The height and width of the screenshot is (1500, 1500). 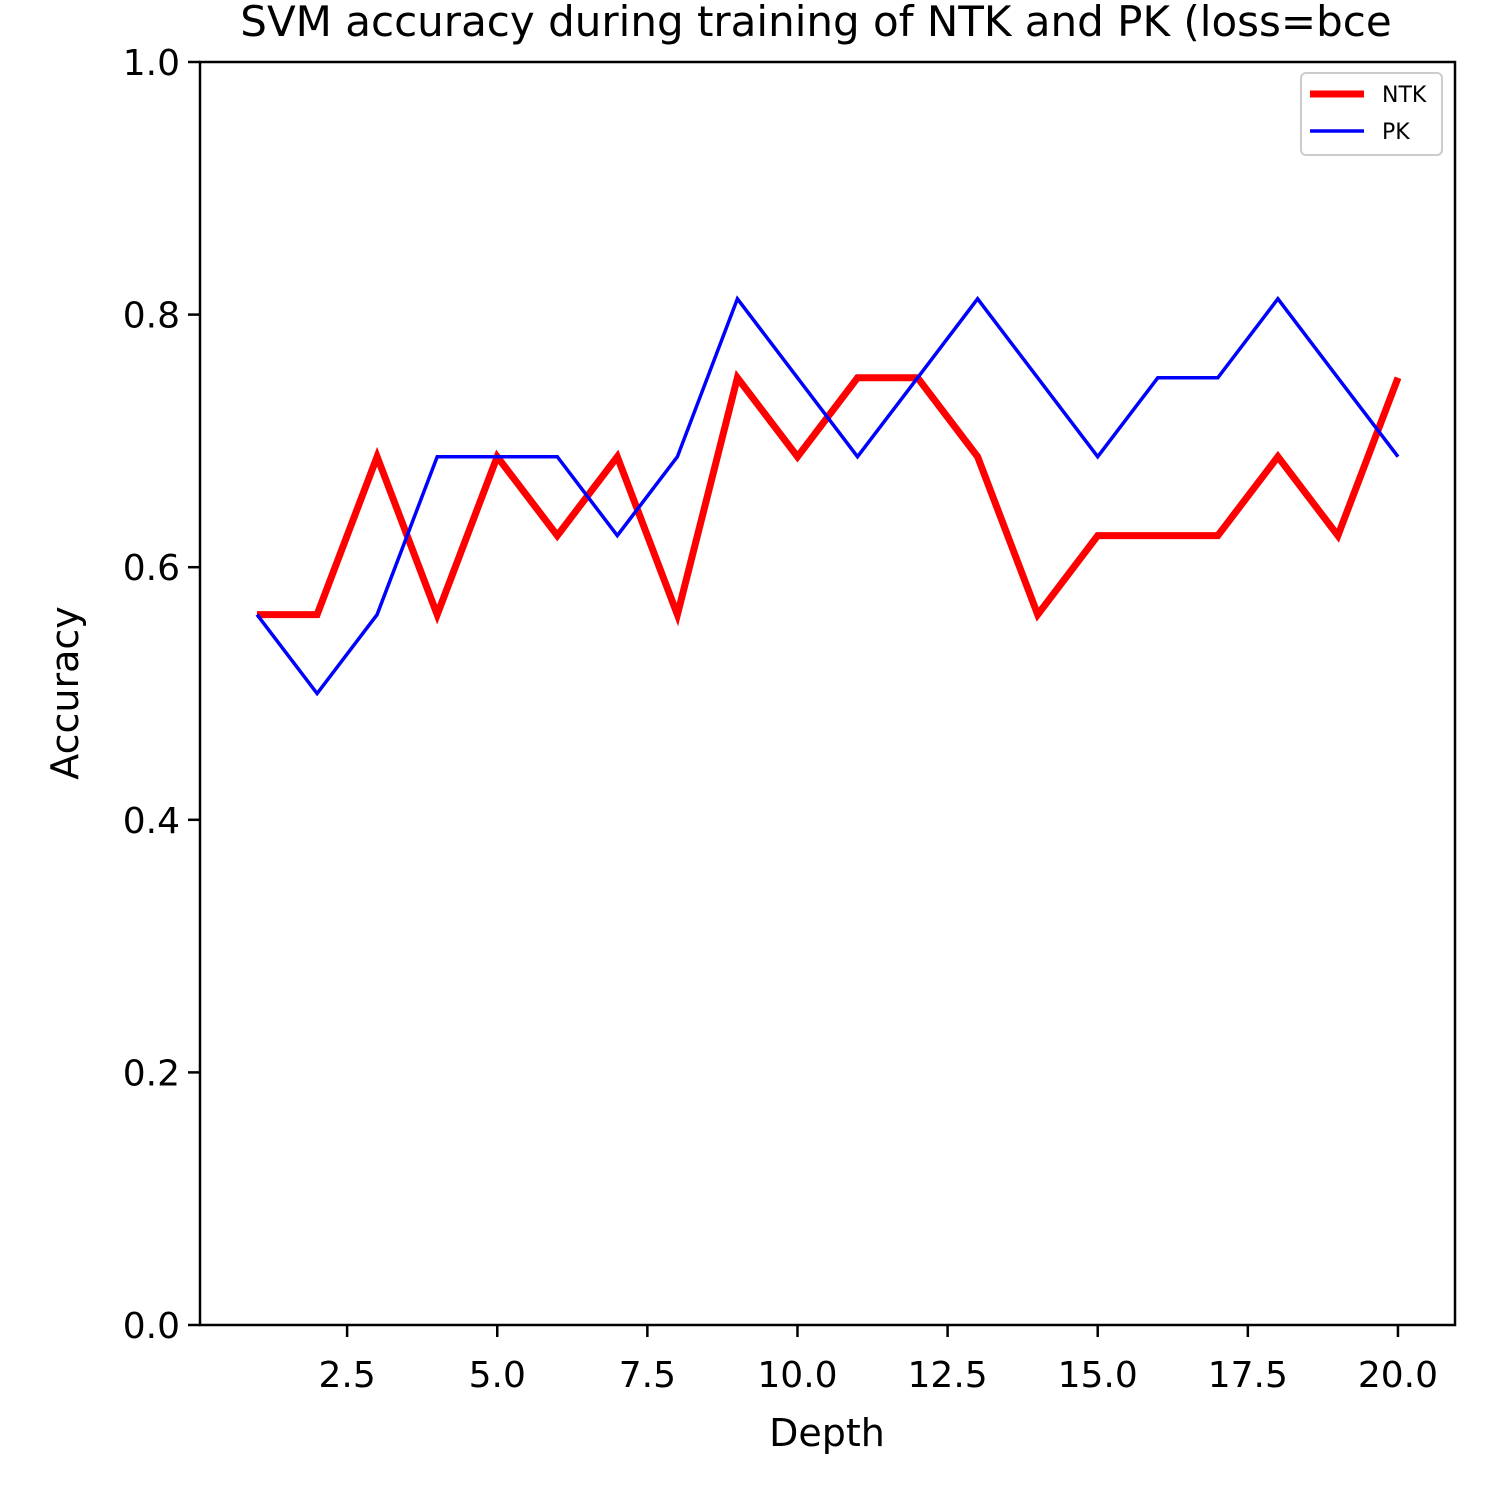 I want to click on x-axis-ticks: 2.5 5.0 7.5 10.0 12.5 15.0 17.5 20.0, so click(x=878, y=1360).